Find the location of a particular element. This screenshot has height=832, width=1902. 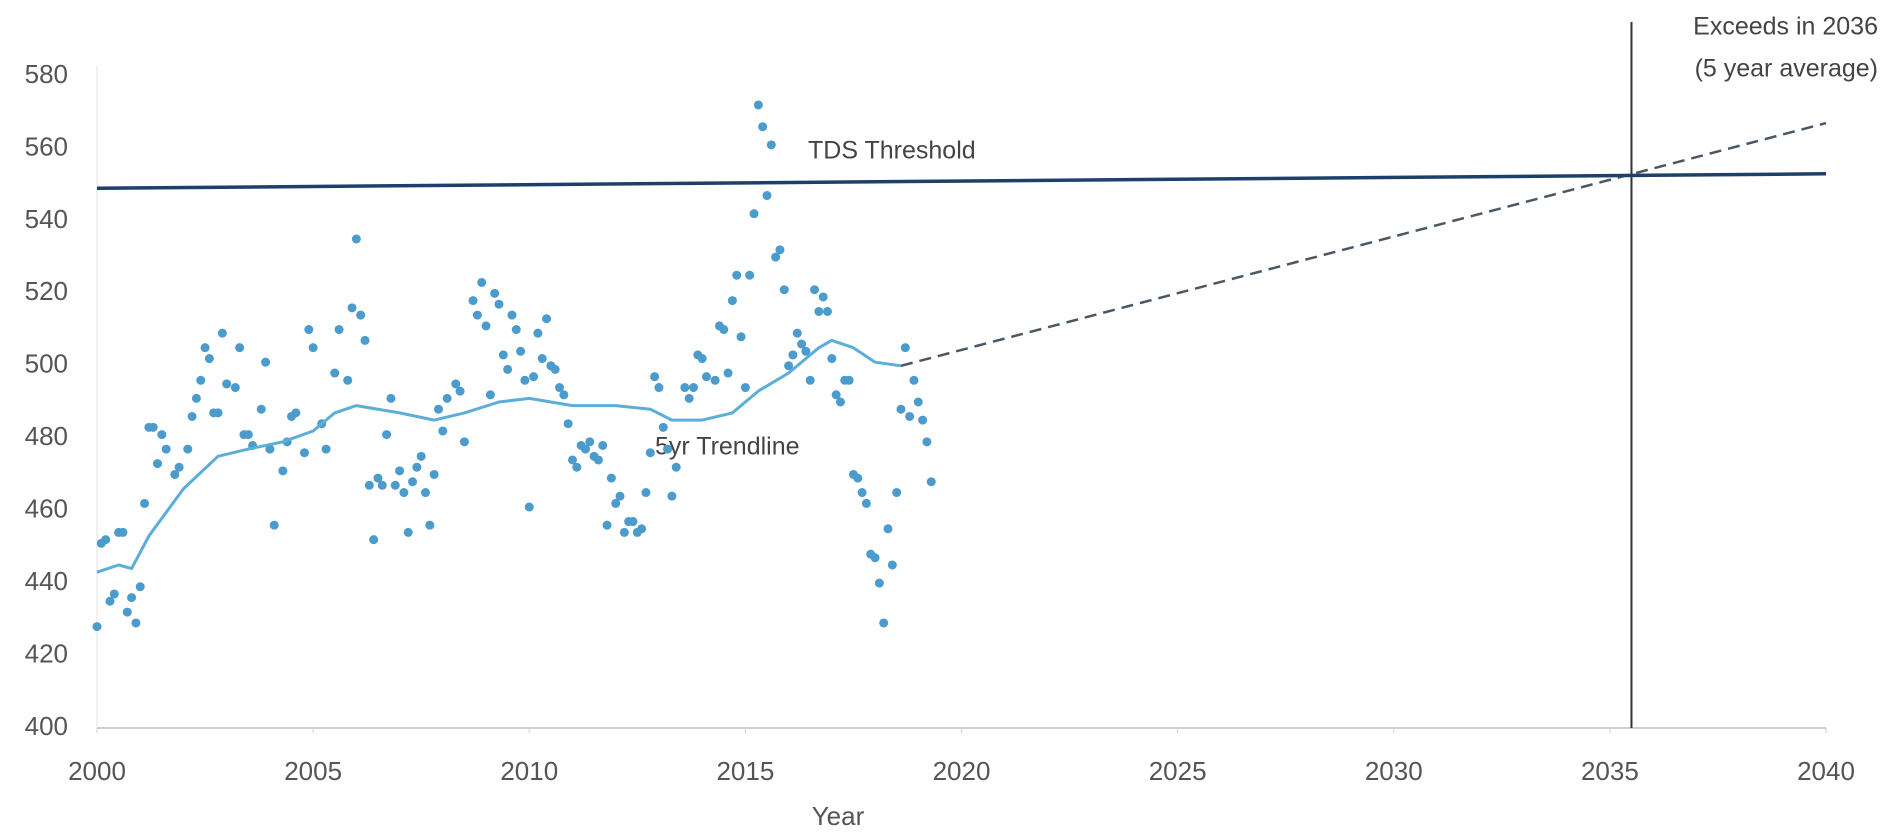

y-tick-label: 420 is located at coordinates (46, 653).